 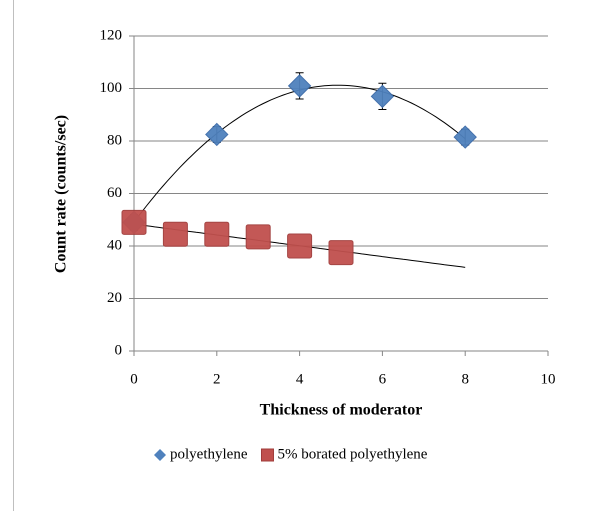 I want to click on y-tick-label: 80, so click(x=114, y=140).